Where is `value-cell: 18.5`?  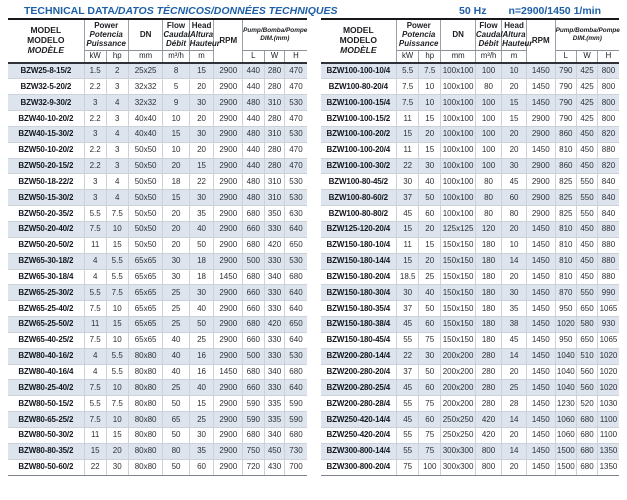 value-cell: 18.5 is located at coordinates (408, 277).